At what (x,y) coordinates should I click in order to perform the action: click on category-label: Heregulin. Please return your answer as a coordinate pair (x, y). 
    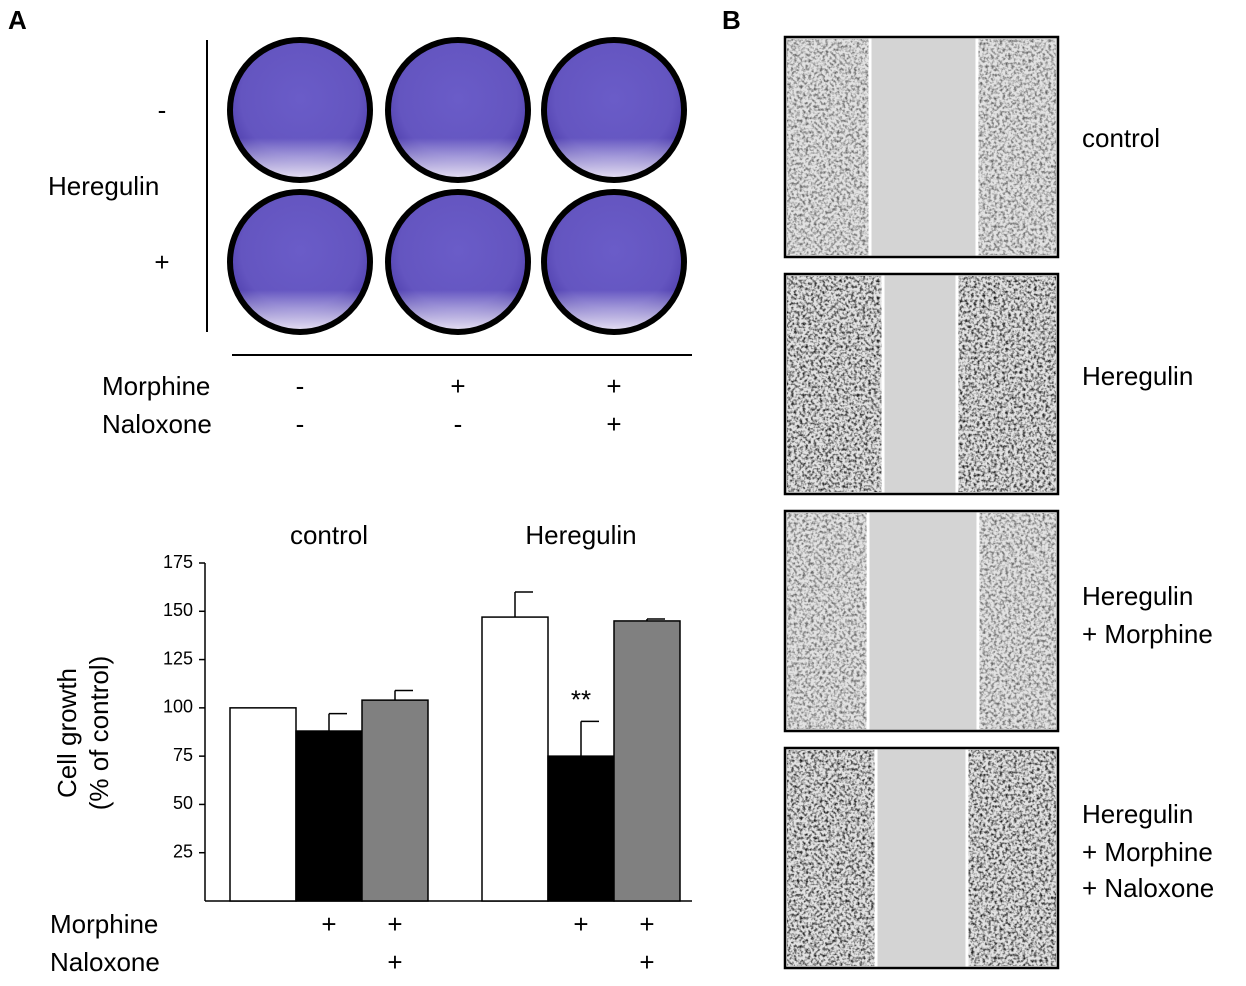
    Looking at the image, I should click on (580, 535).